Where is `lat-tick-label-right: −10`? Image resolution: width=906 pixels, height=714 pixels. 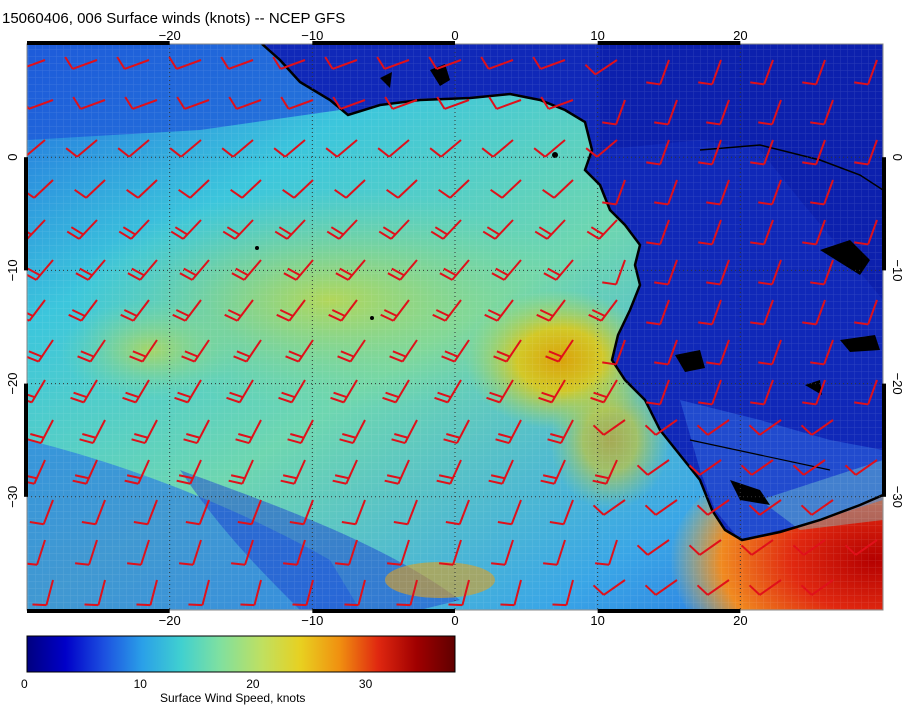 lat-tick-label-right: −10 is located at coordinates (897, 270).